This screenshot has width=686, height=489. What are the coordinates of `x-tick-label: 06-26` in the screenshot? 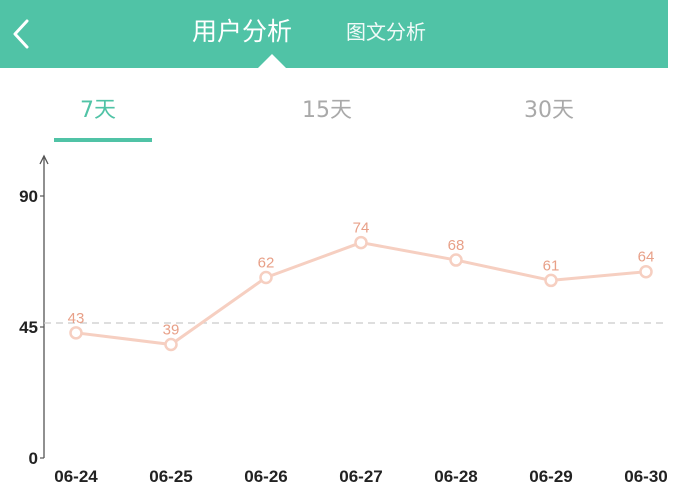 It's located at (265, 476).